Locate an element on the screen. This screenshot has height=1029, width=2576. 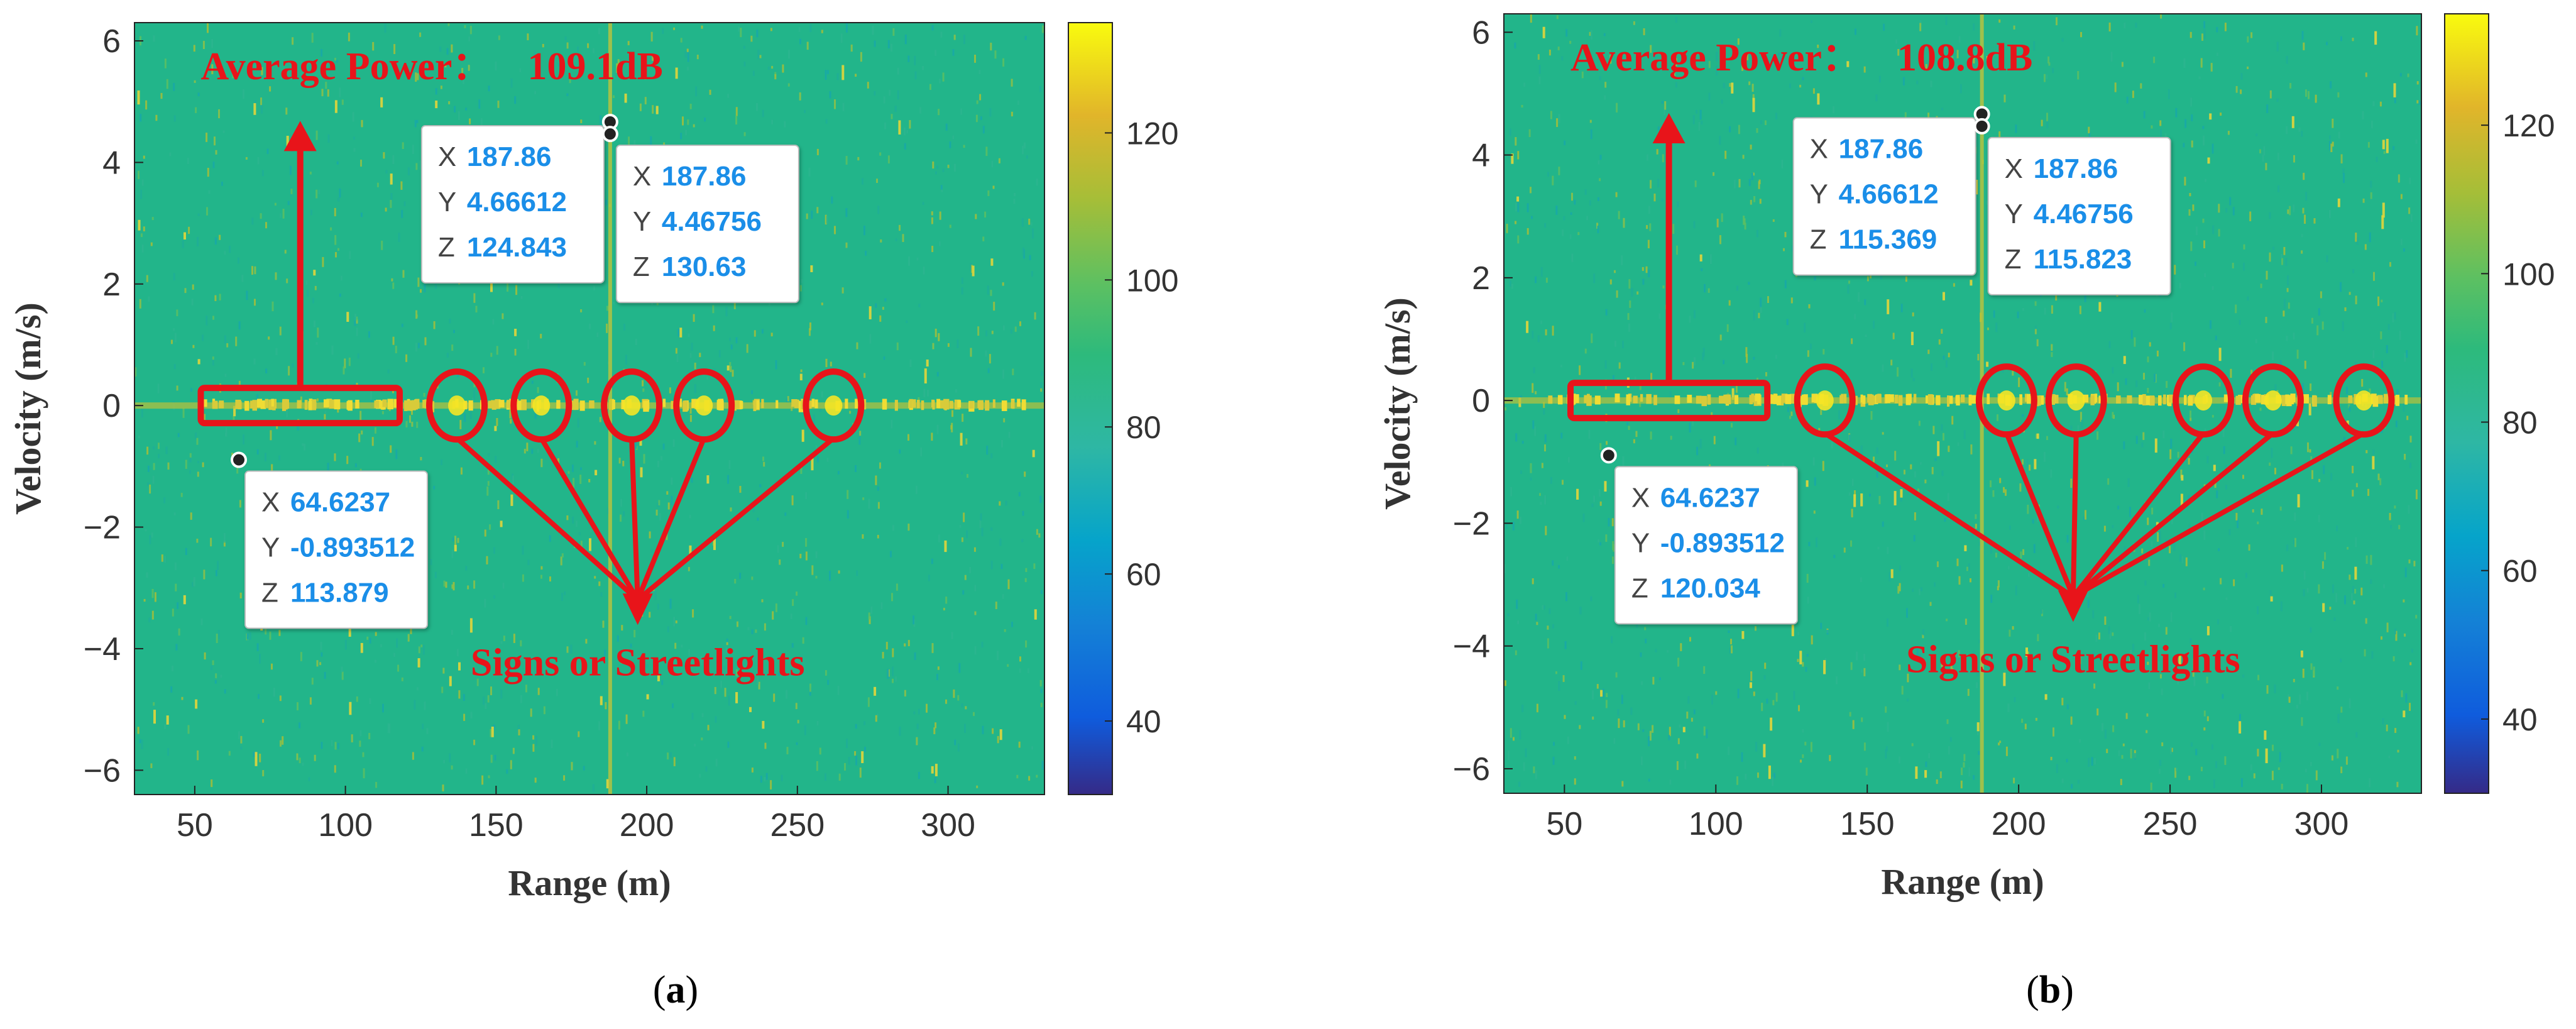
x-tick-label: 250 is located at coordinates (797, 825).